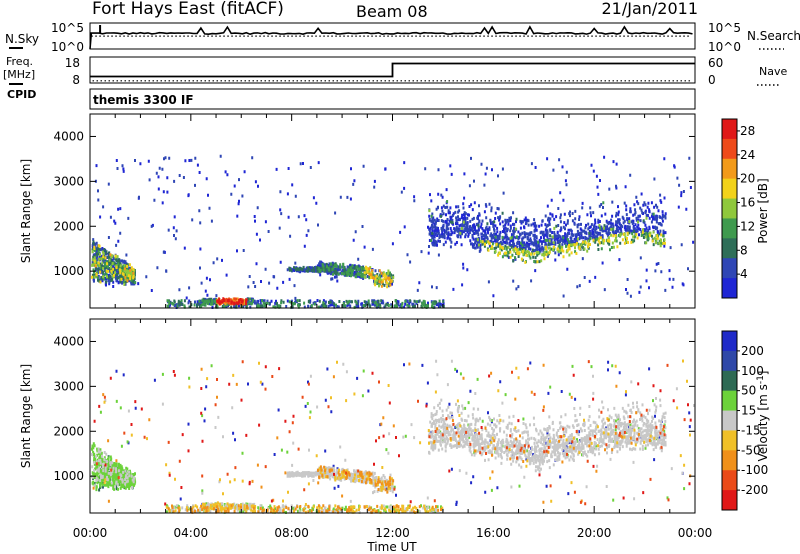 This screenshot has height=554, width=800. What do you see at coordinates (763, 210) in the screenshot?
I see `power-colorbar-label: Power [dB]` at bounding box center [763, 210].